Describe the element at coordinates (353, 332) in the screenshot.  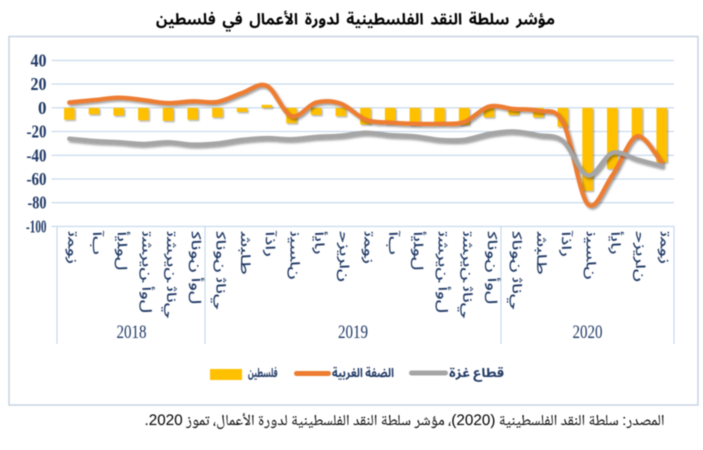
I see `svg-text: 2019` at that location.